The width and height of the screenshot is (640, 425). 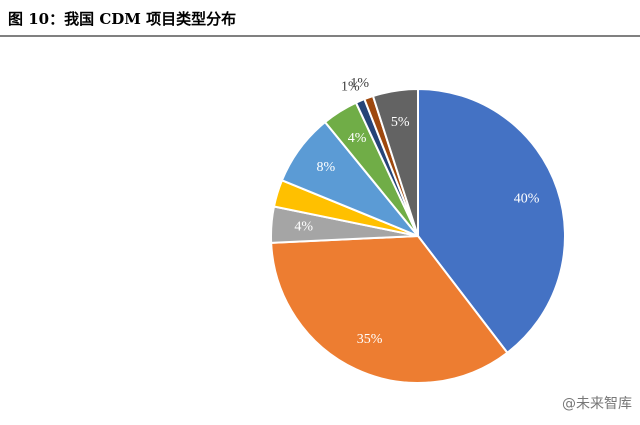 I want to click on data-label: 35%, so click(x=370, y=339).